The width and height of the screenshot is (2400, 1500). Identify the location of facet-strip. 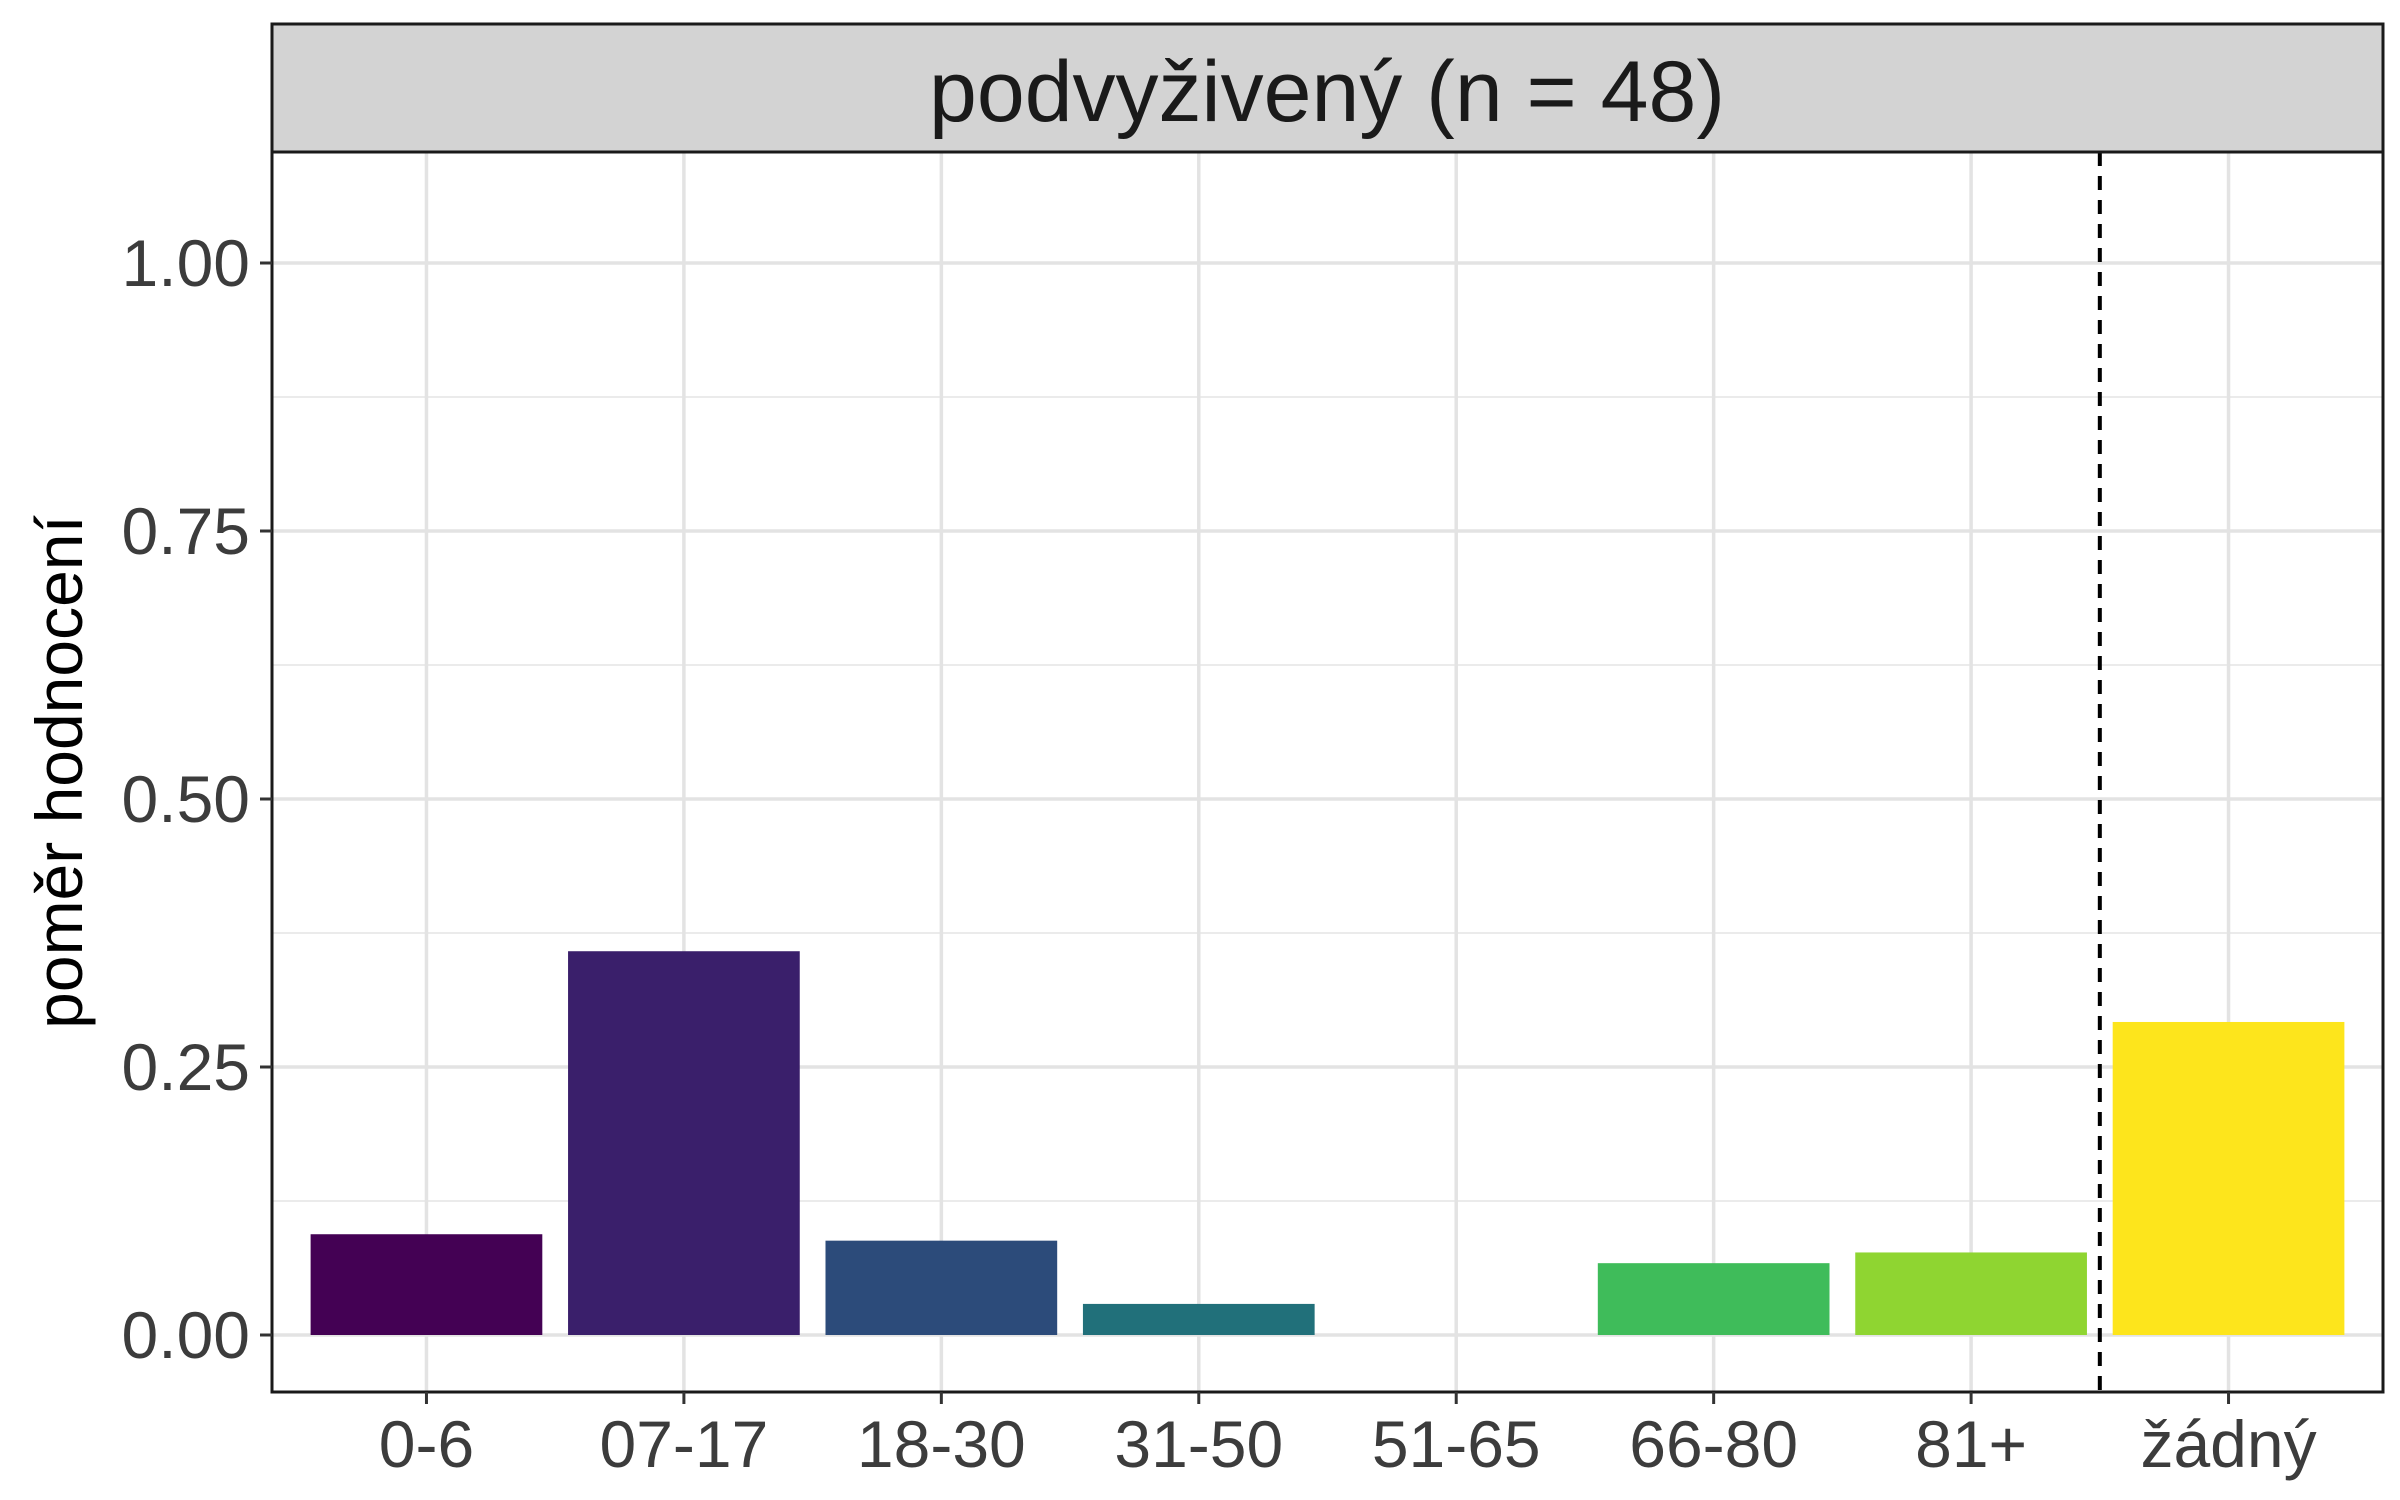
(1327, 88).